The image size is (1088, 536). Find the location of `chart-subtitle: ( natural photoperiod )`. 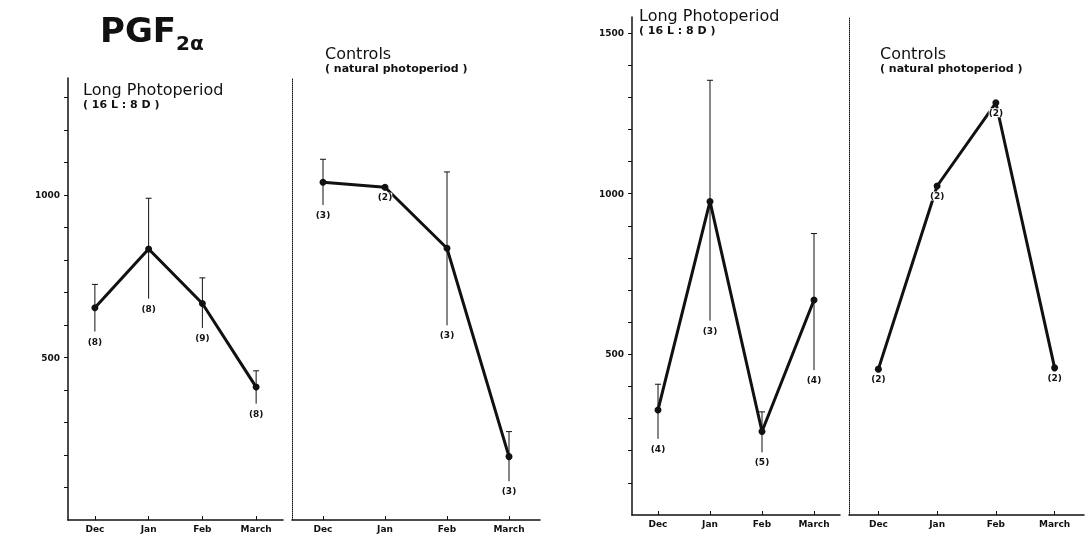

chart-subtitle: ( natural photoperiod ) is located at coordinates (396, 68).